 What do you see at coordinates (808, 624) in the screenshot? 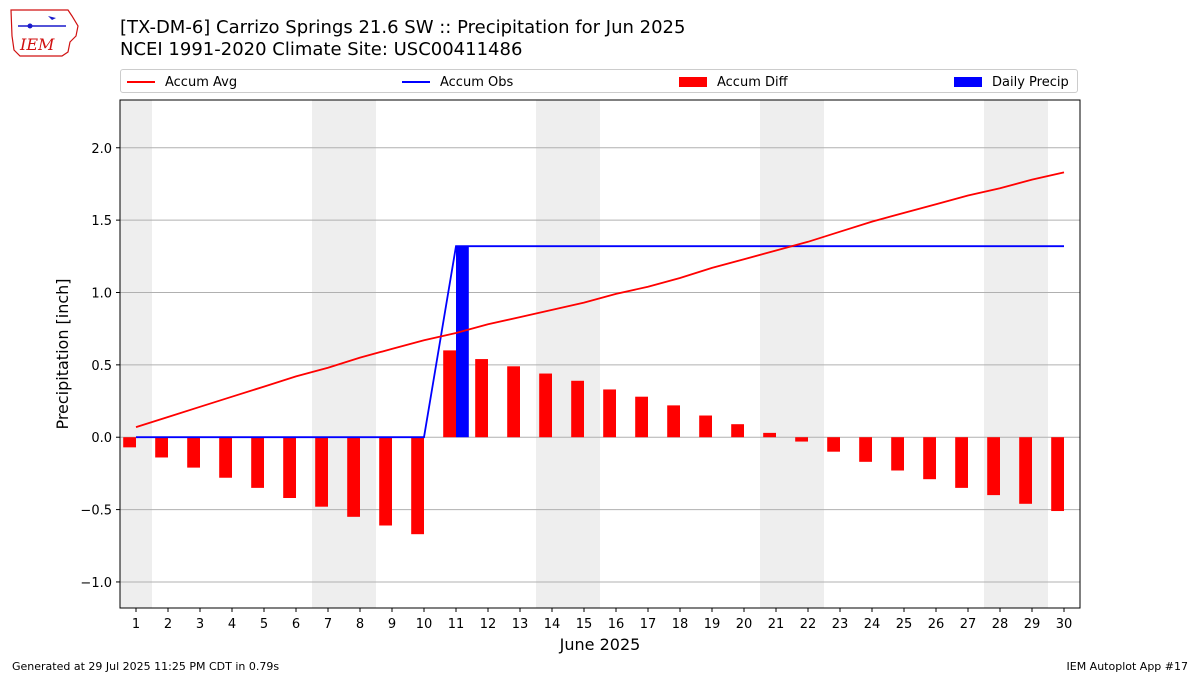
I see `x-tick-label: 22` at bounding box center [808, 624].